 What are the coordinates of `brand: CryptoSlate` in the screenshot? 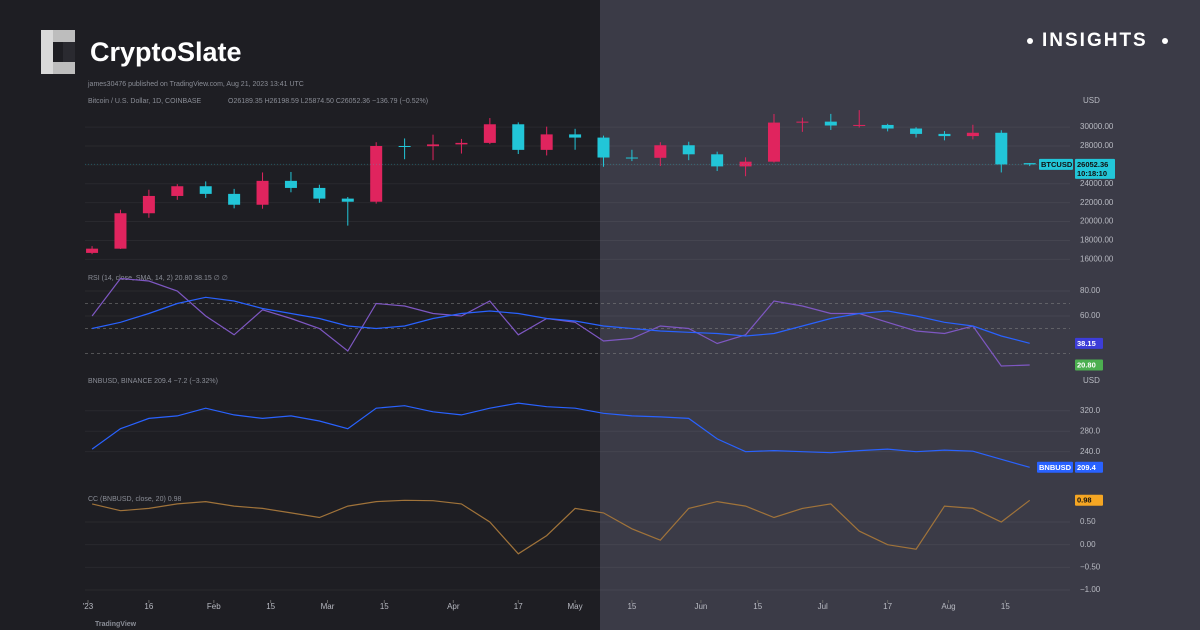 It's located at (166, 52).